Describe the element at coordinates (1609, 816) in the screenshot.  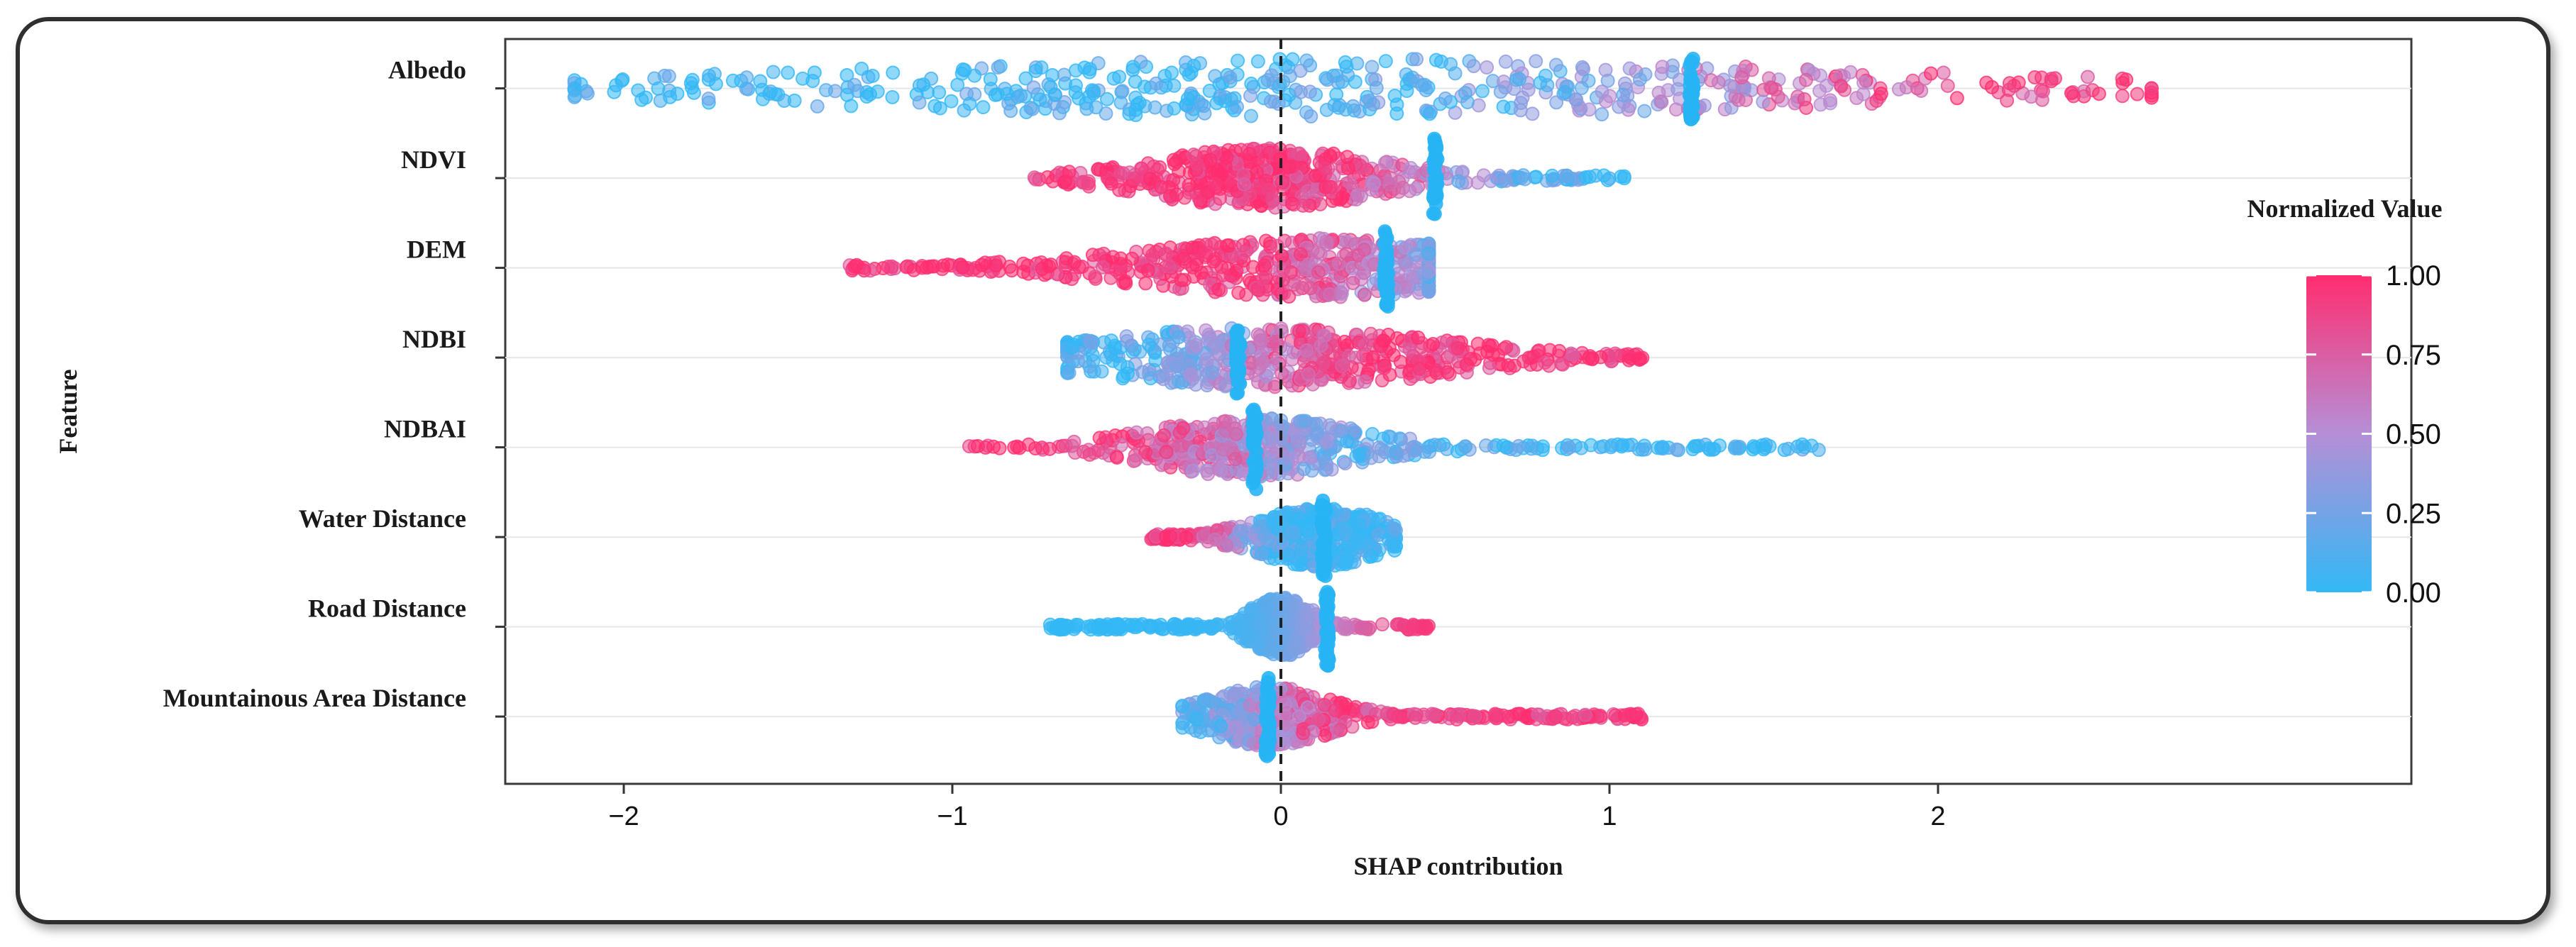
I see `x-tick-label: 1` at that location.